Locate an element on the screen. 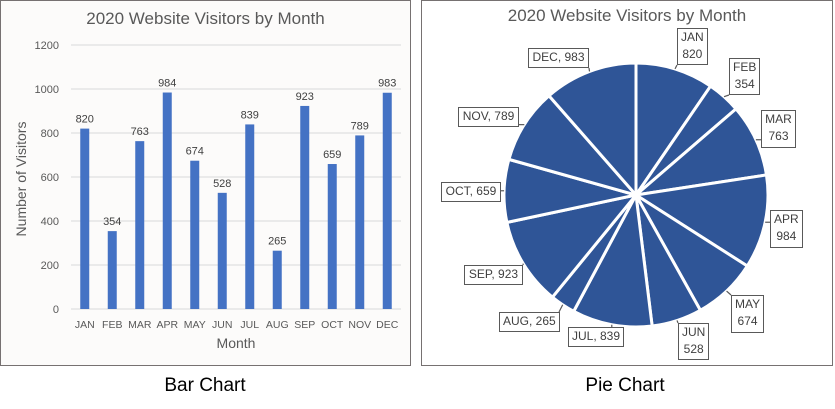 This screenshot has height=409, width=835. bar-feb is located at coordinates (112, 270).